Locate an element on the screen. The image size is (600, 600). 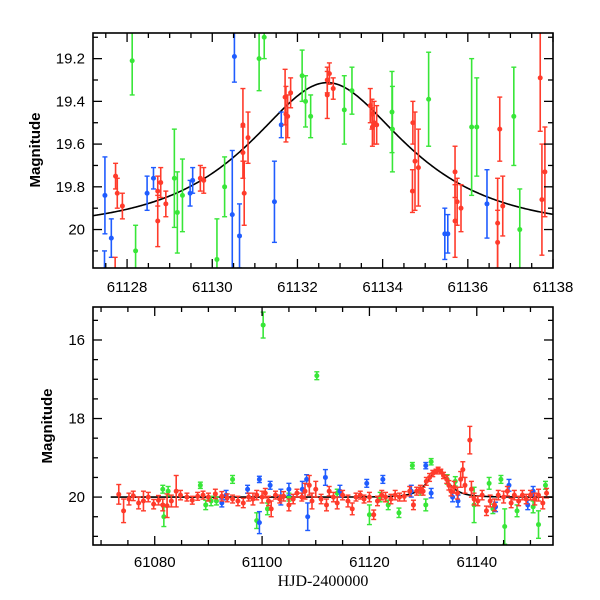
y-tick-label: 19.2 is located at coordinates (70, 59).